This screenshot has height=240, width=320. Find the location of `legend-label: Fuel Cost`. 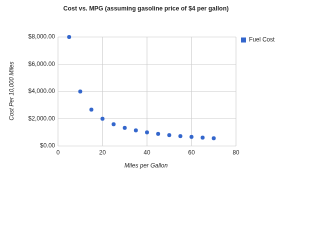

legend-label: Fuel Cost is located at coordinates (262, 41).